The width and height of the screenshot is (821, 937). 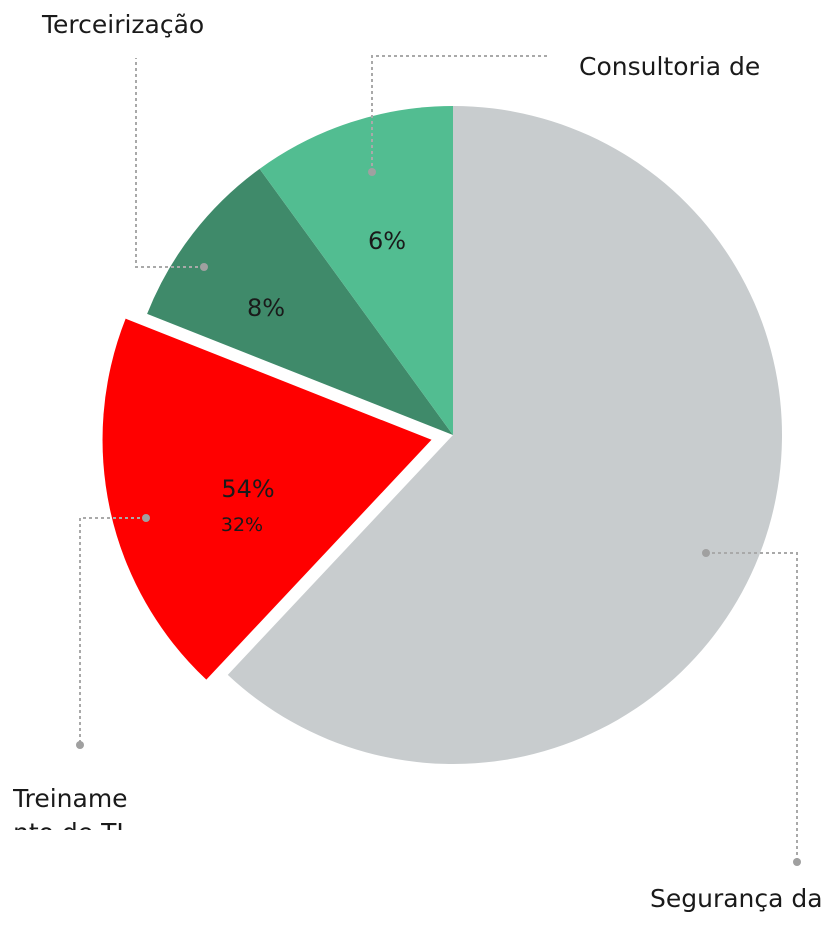 What do you see at coordinates (706, 553) in the screenshot?
I see `leader-dot-seguranca` at bounding box center [706, 553].